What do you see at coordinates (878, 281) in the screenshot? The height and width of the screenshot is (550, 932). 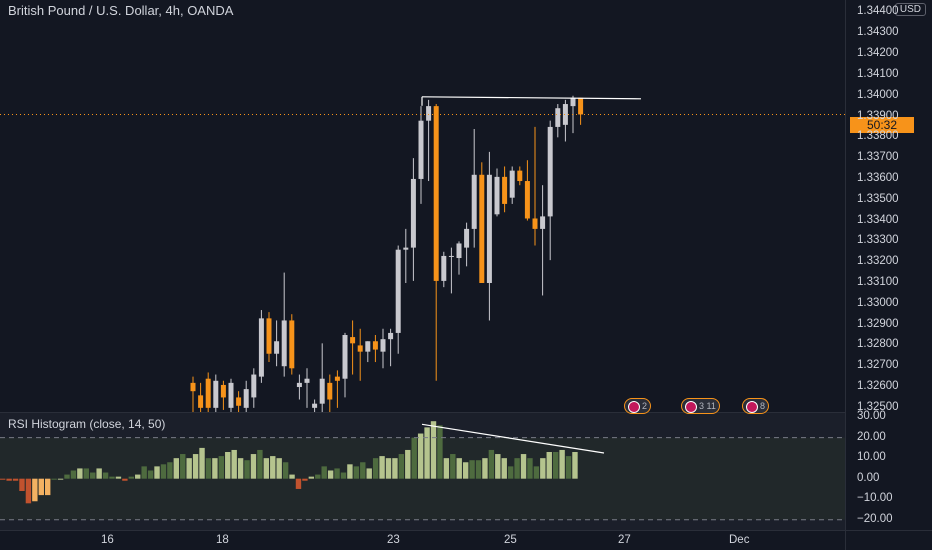 I see `price-tick-label: 1.33100` at bounding box center [878, 281].